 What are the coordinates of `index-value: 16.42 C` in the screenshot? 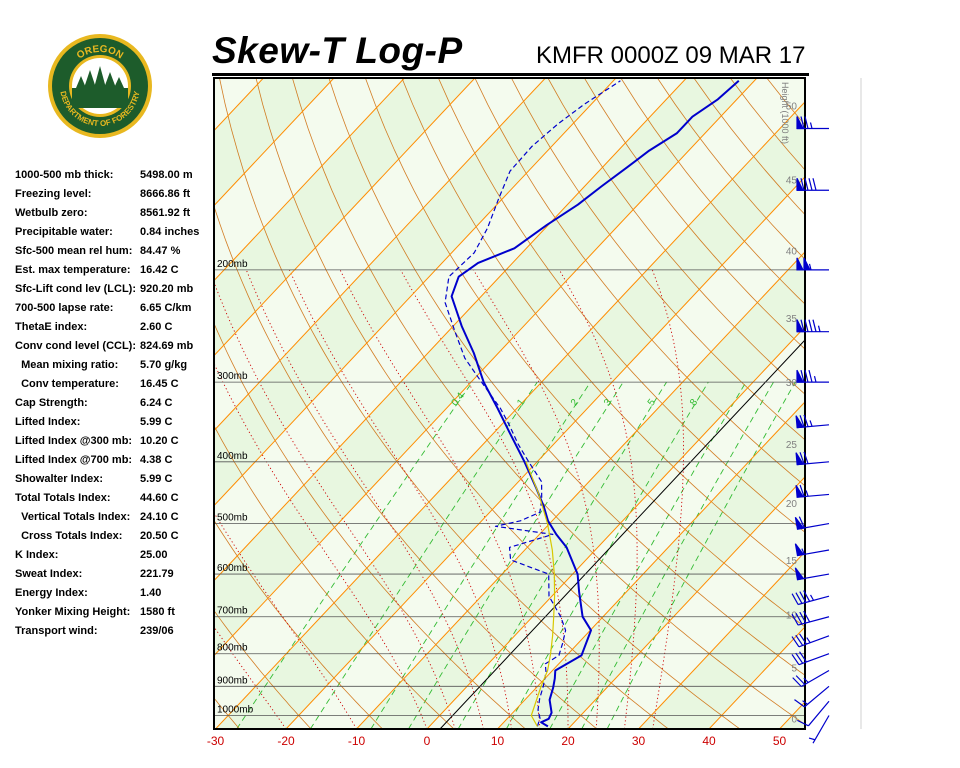 It's located at (159, 270).